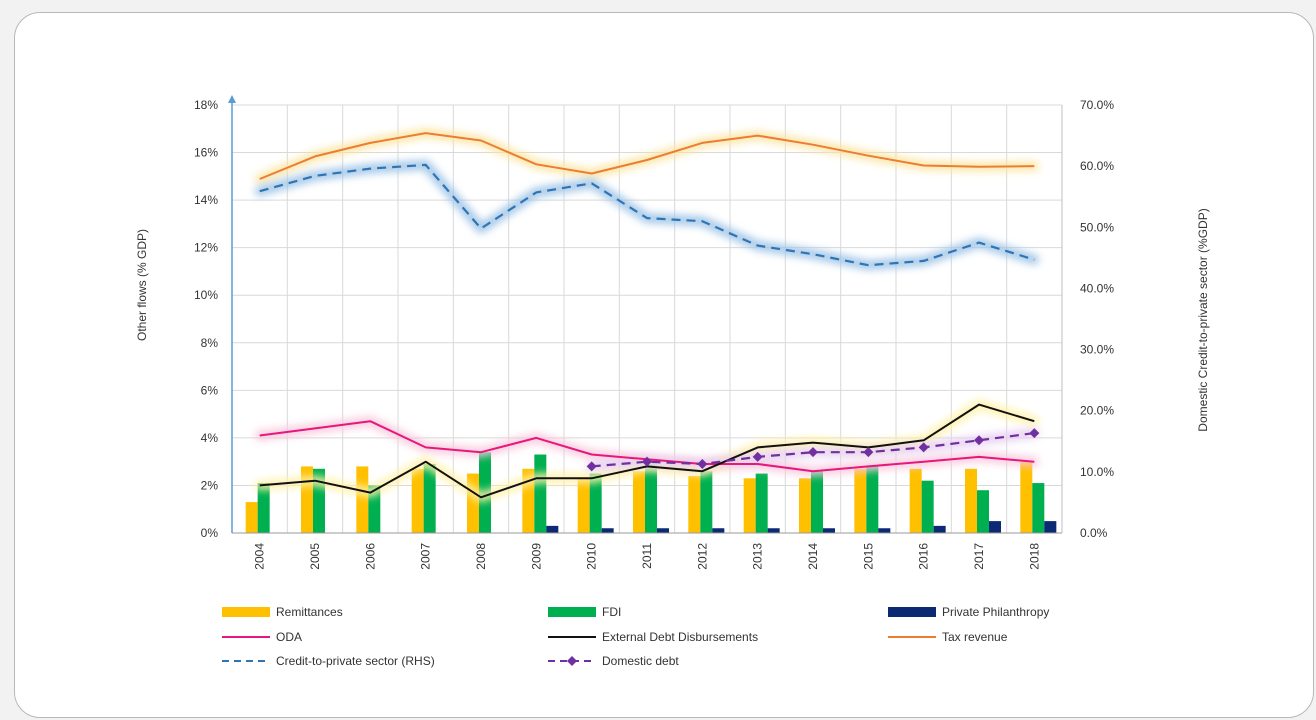 Image resolution: width=1316 pixels, height=720 pixels. I want to click on x-tick: 2005, so click(315, 556).